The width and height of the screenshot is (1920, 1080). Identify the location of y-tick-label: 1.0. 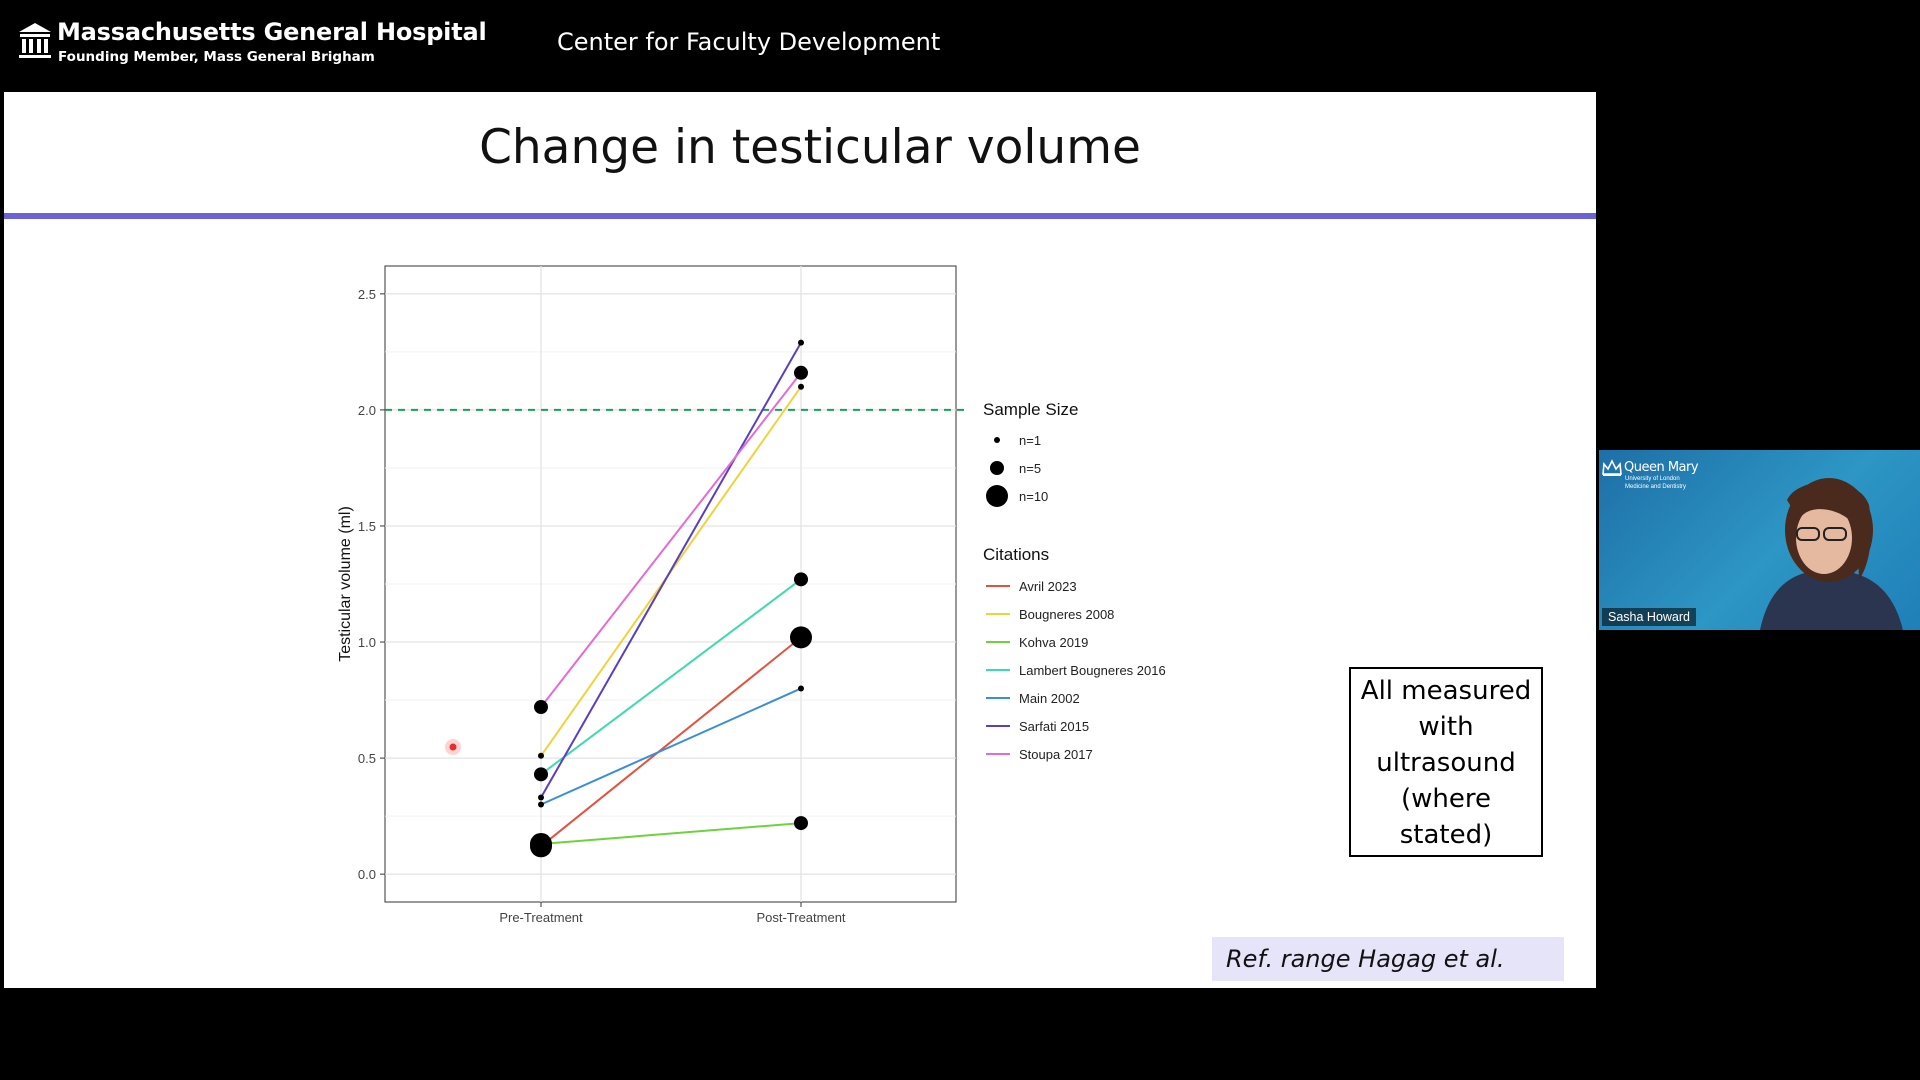
(367, 642).